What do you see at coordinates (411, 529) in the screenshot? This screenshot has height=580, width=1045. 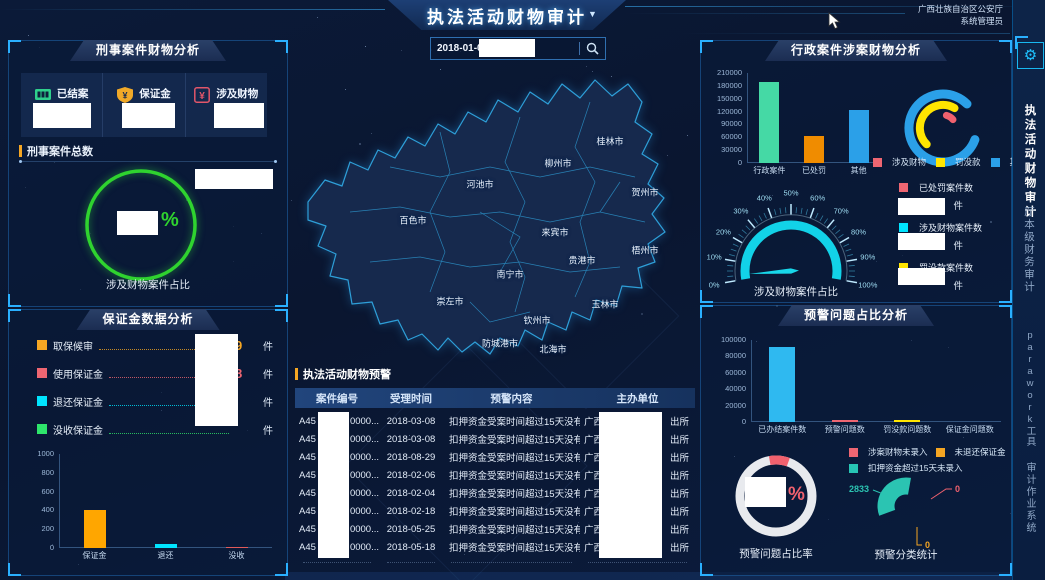 I see `accept-date-cell: 2018-05-25` at bounding box center [411, 529].